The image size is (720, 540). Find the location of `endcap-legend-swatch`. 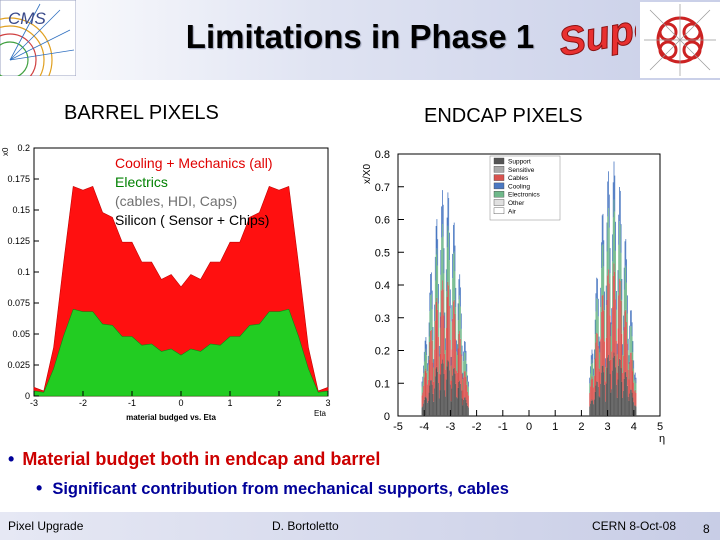

endcap-legend-swatch is located at coordinates (499, 210).